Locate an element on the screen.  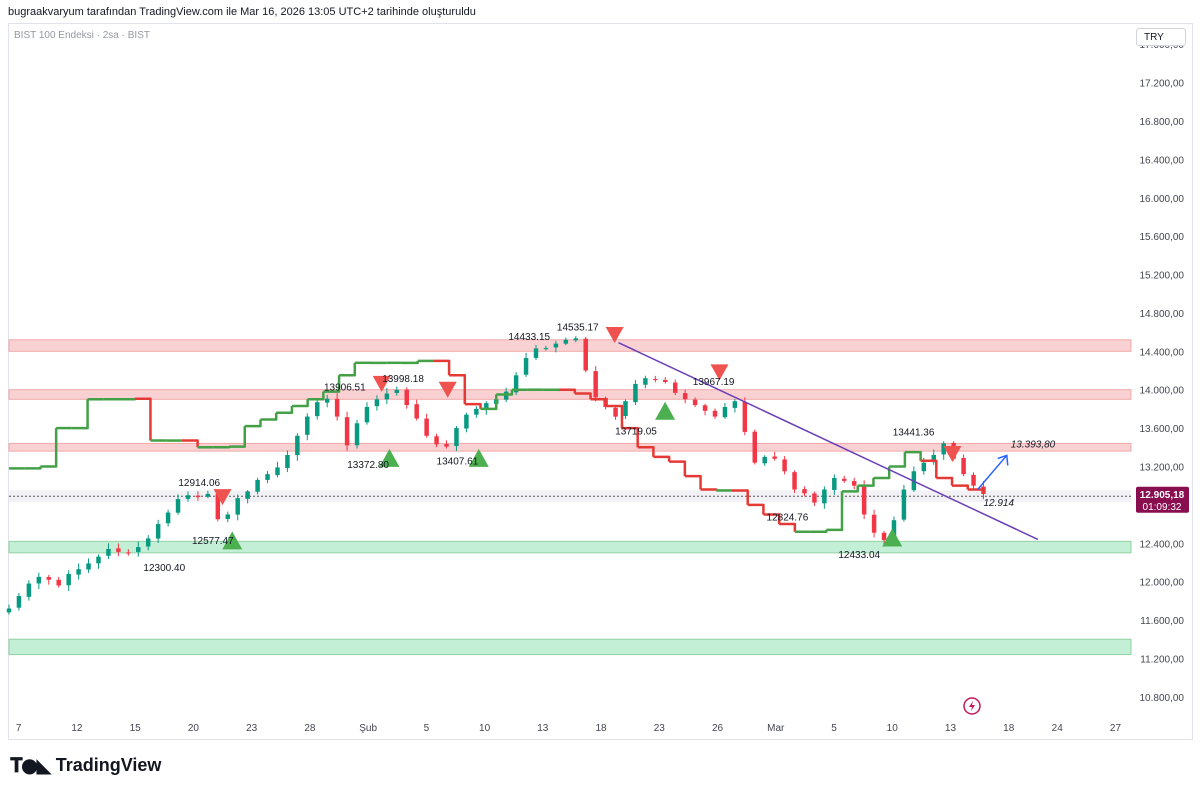
brand-name: TradingView is located at coordinates (108, 764).